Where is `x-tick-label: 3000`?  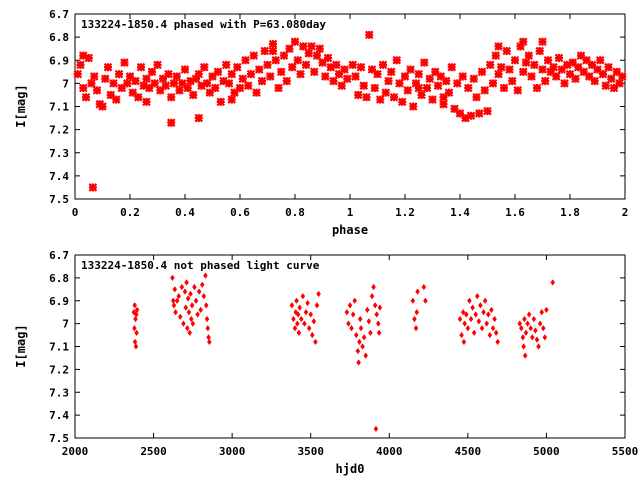 x-tick-label: 3000 is located at coordinates (232, 451).